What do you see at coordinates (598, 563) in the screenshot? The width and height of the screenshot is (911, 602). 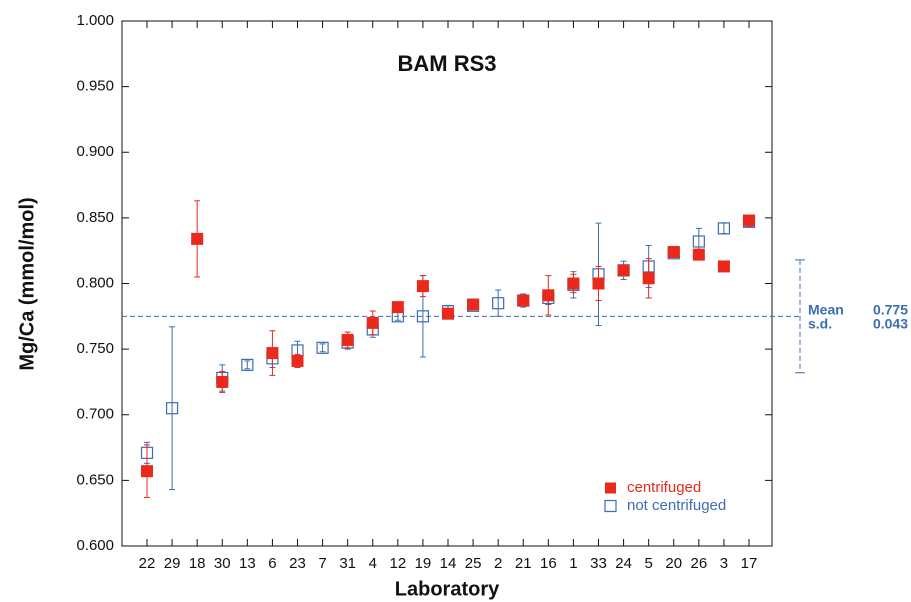 I see `x-tick-label: 33` at bounding box center [598, 563].